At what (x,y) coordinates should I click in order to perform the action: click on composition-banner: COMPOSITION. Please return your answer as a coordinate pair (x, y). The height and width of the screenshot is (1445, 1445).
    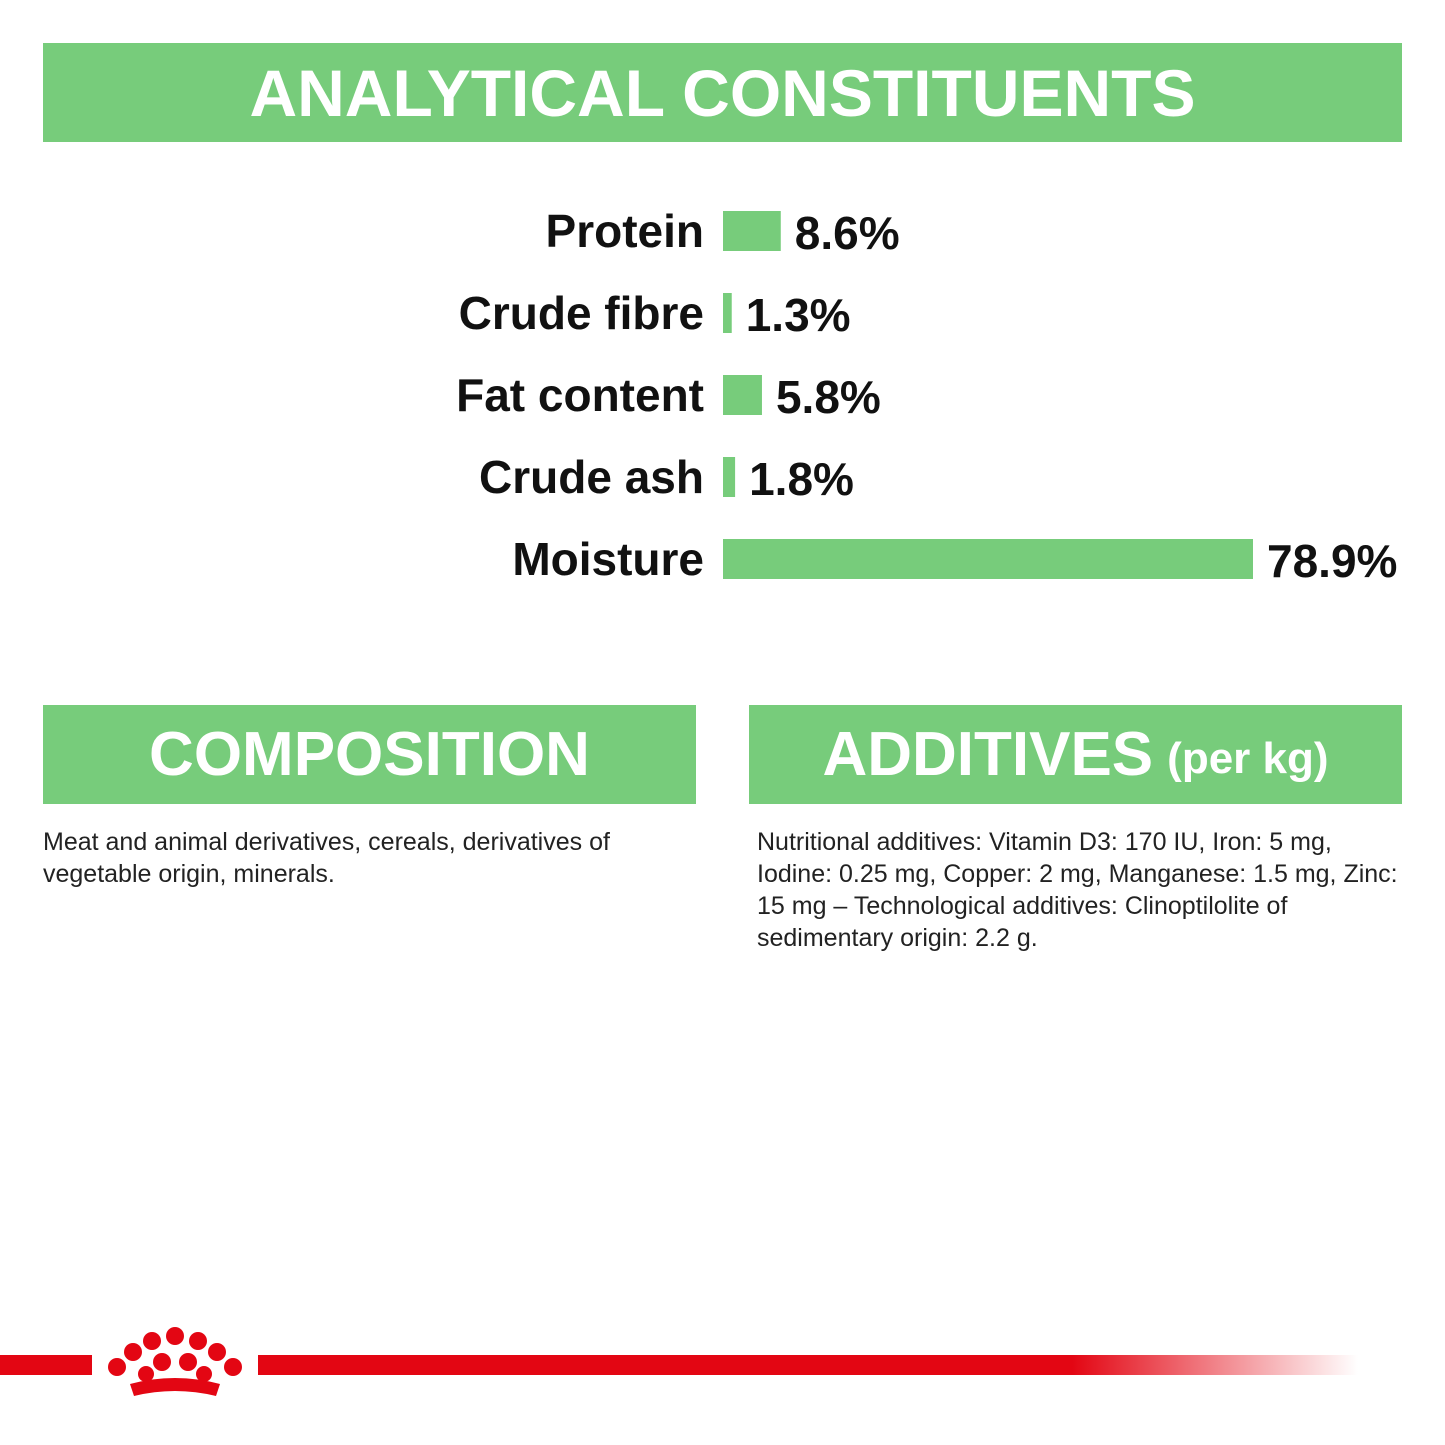
    Looking at the image, I should click on (369, 754).